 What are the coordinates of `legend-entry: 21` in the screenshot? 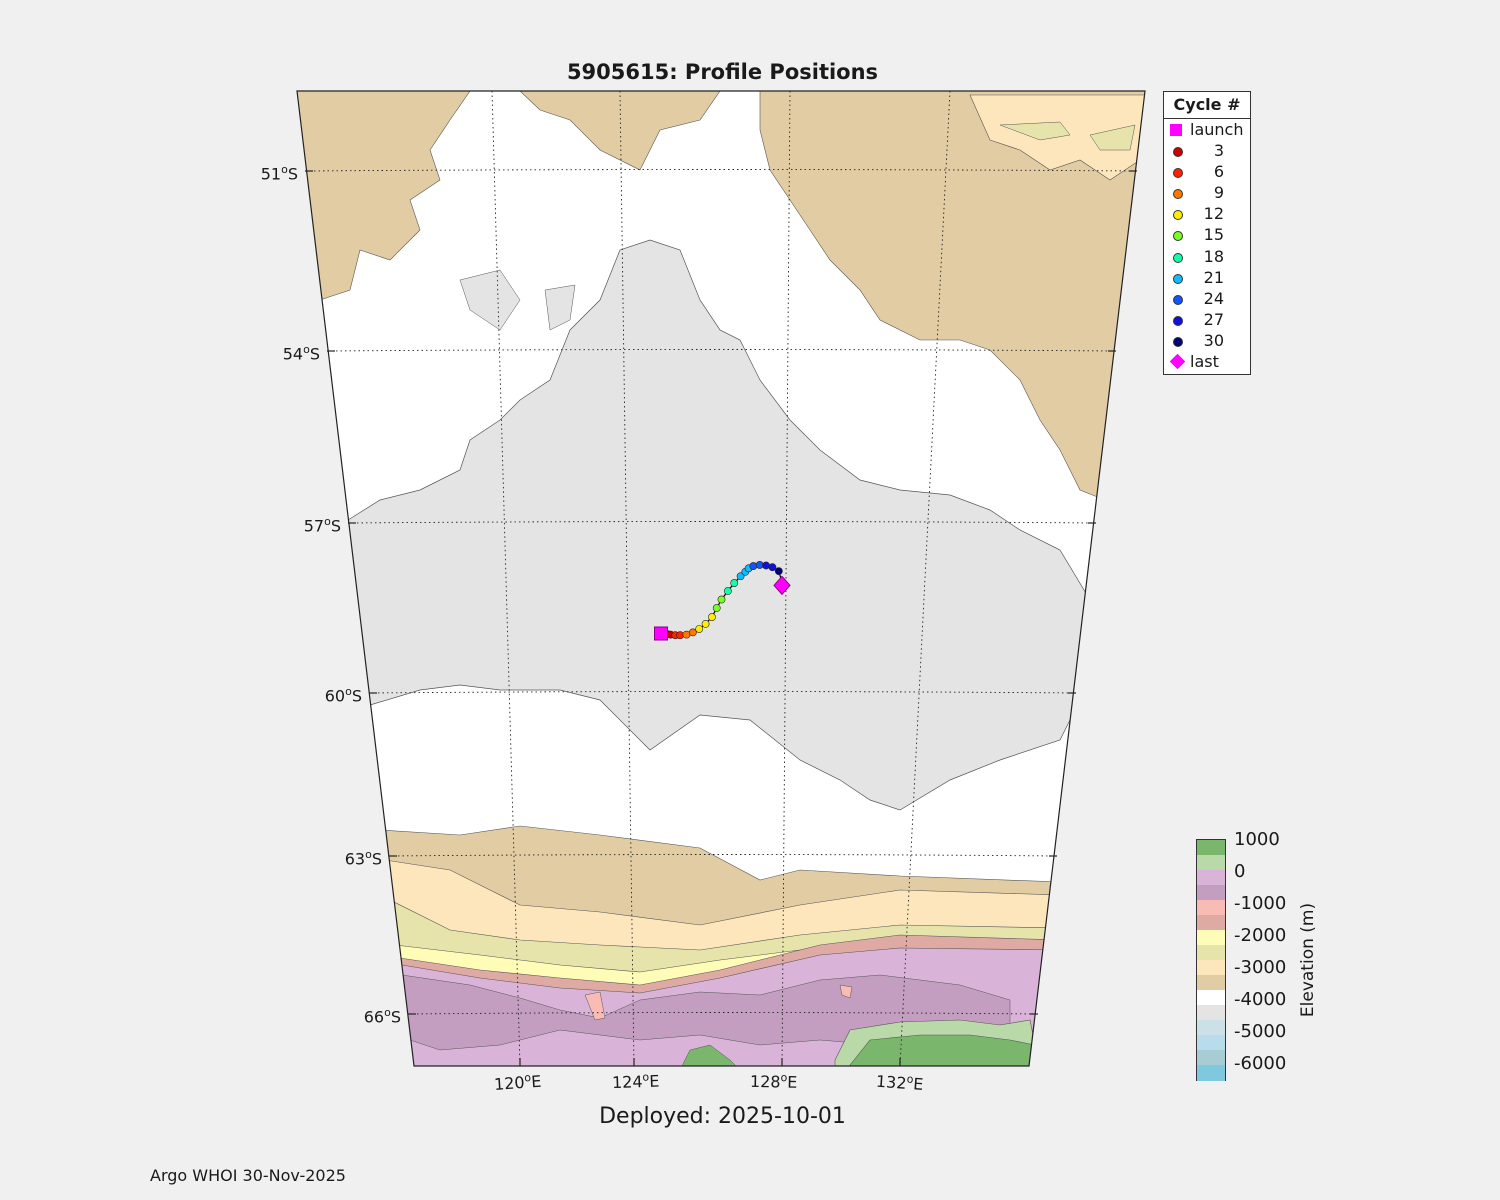 It's located at (1207, 277).